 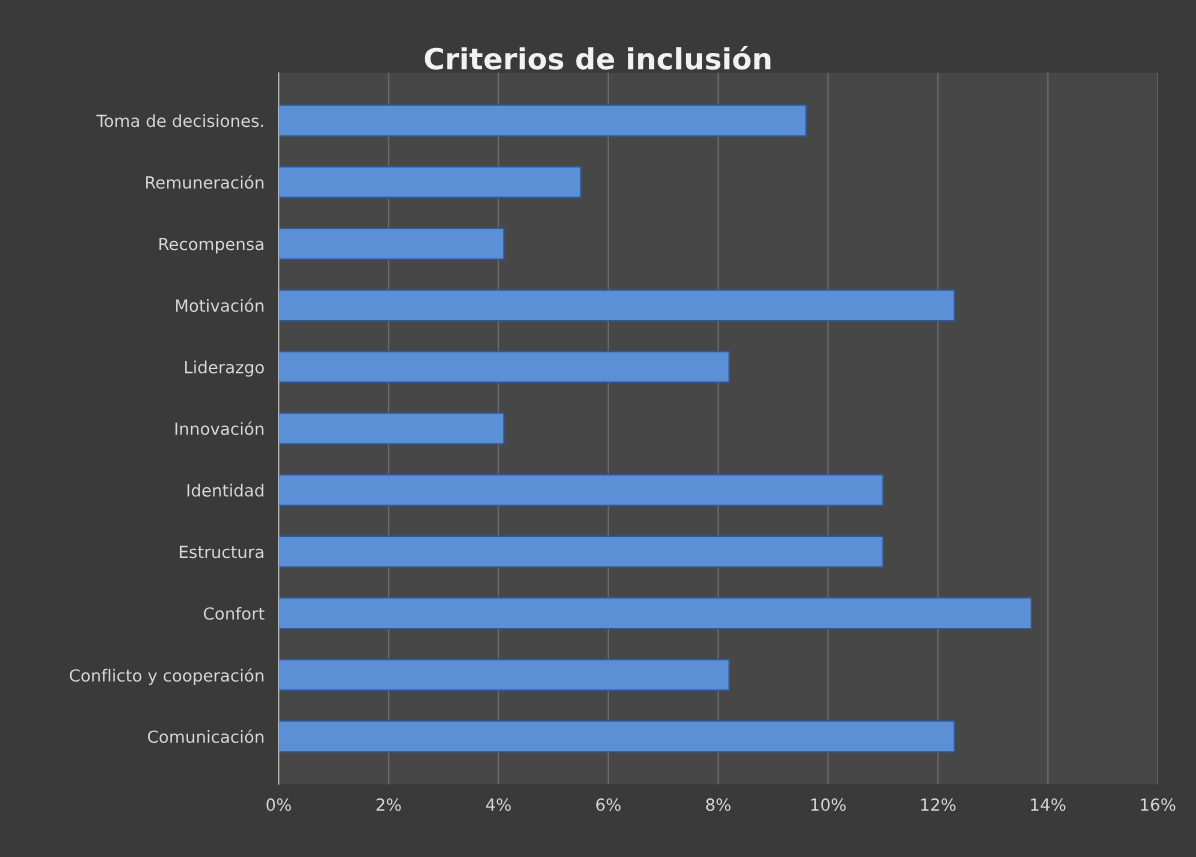 I want to click on y-tick-label: Conflicto y cooperación, so click(x=166, y=676).